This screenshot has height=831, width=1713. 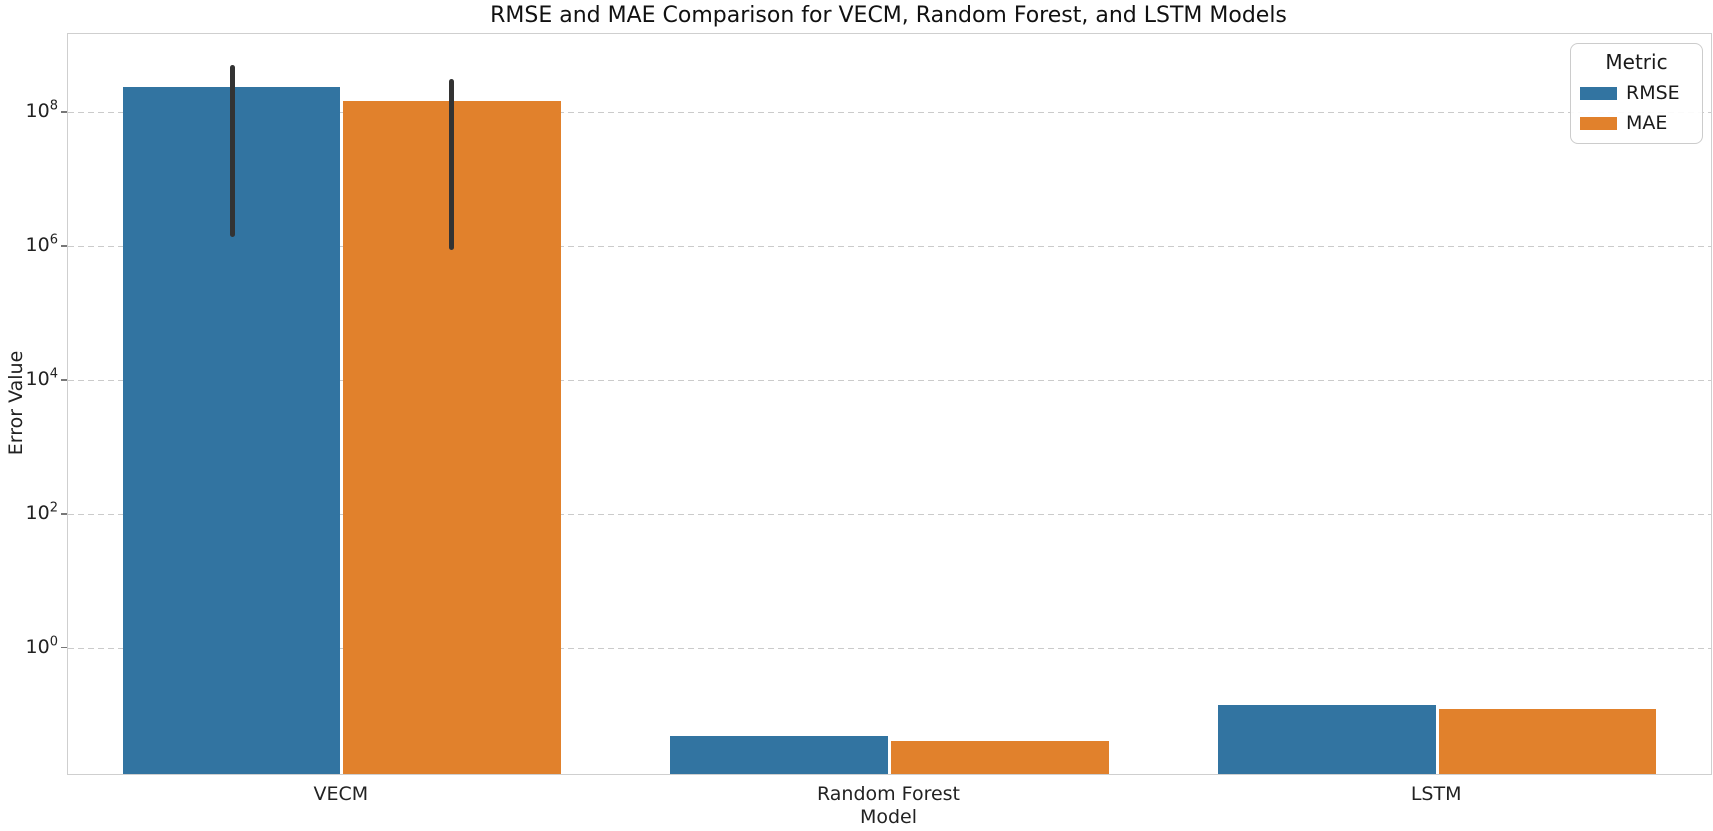 I want to click on legend-label-mae: MAE, so click(x=1647, y=123).